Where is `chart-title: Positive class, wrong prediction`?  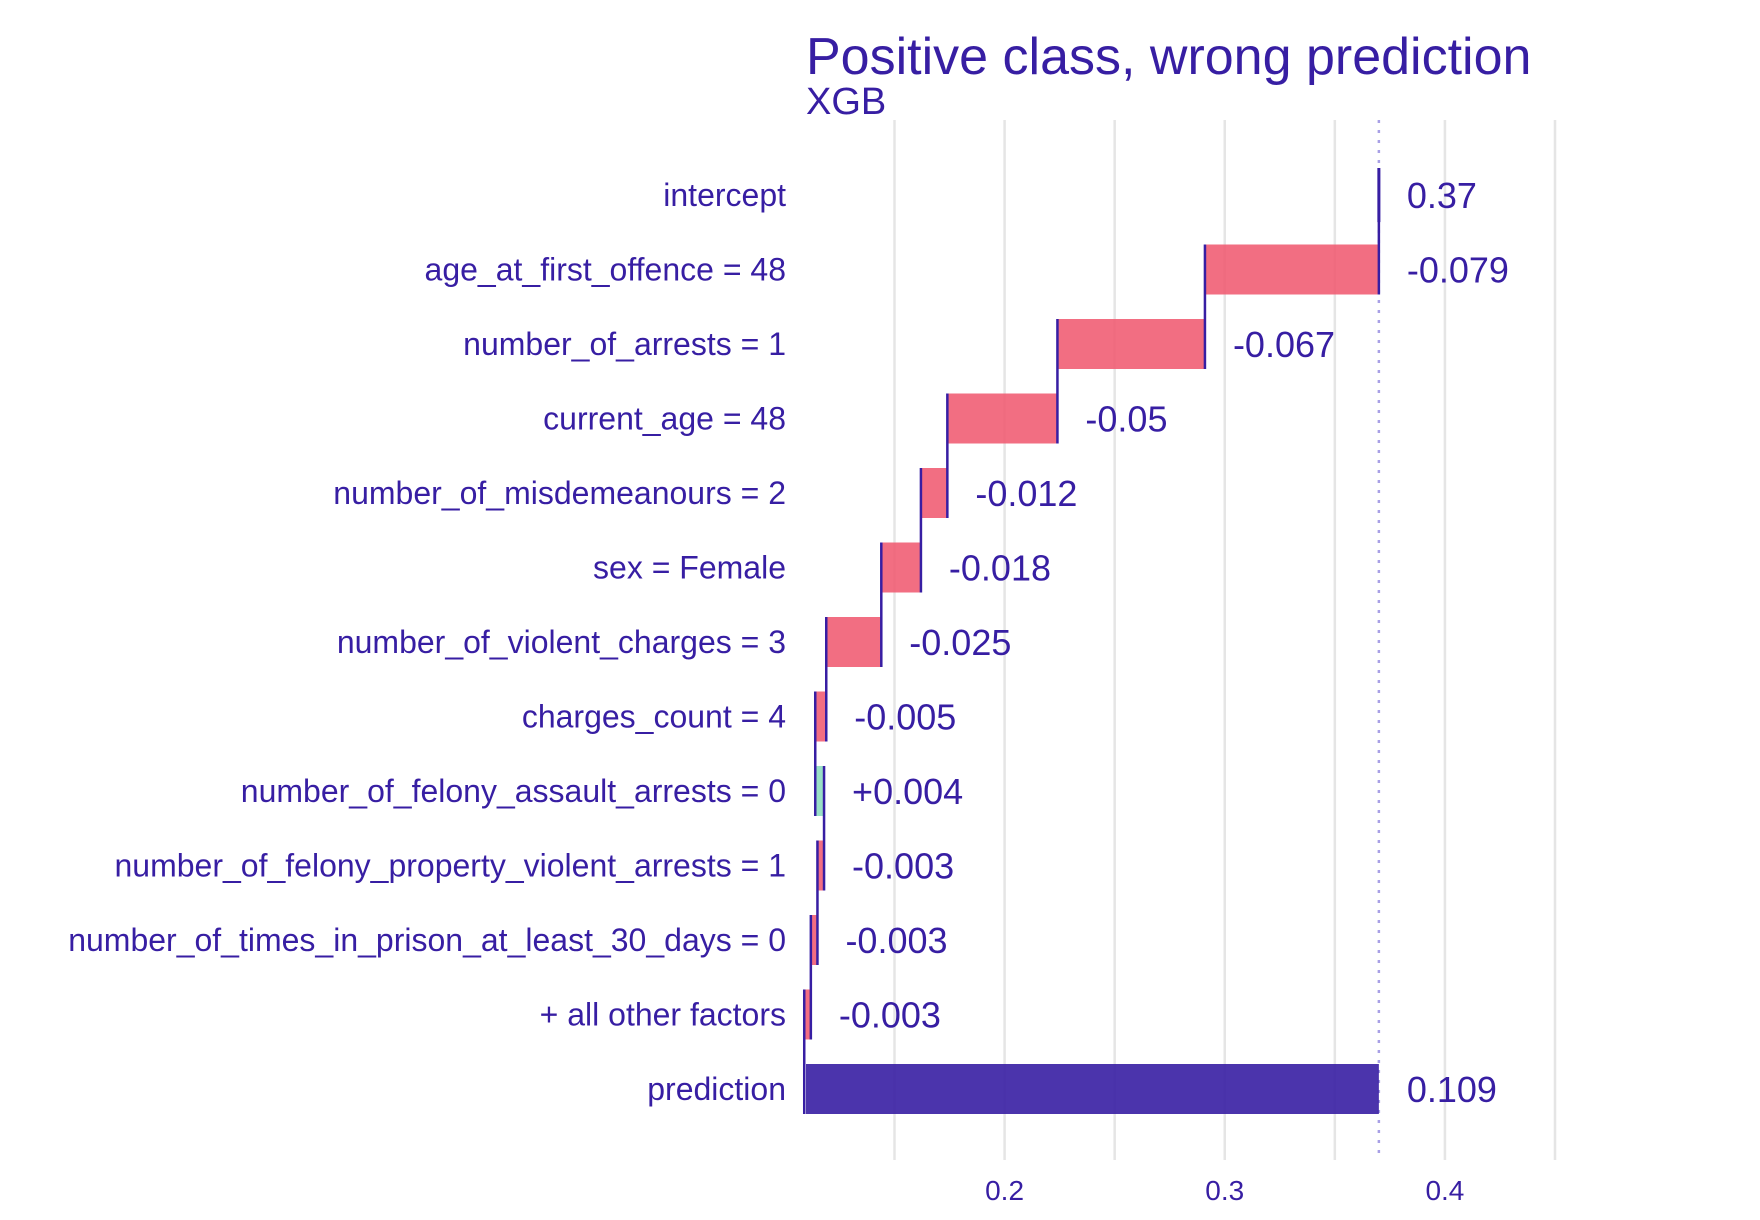
chart-title: Positive class, wrong prediction is located at coordinates (1168, 57).